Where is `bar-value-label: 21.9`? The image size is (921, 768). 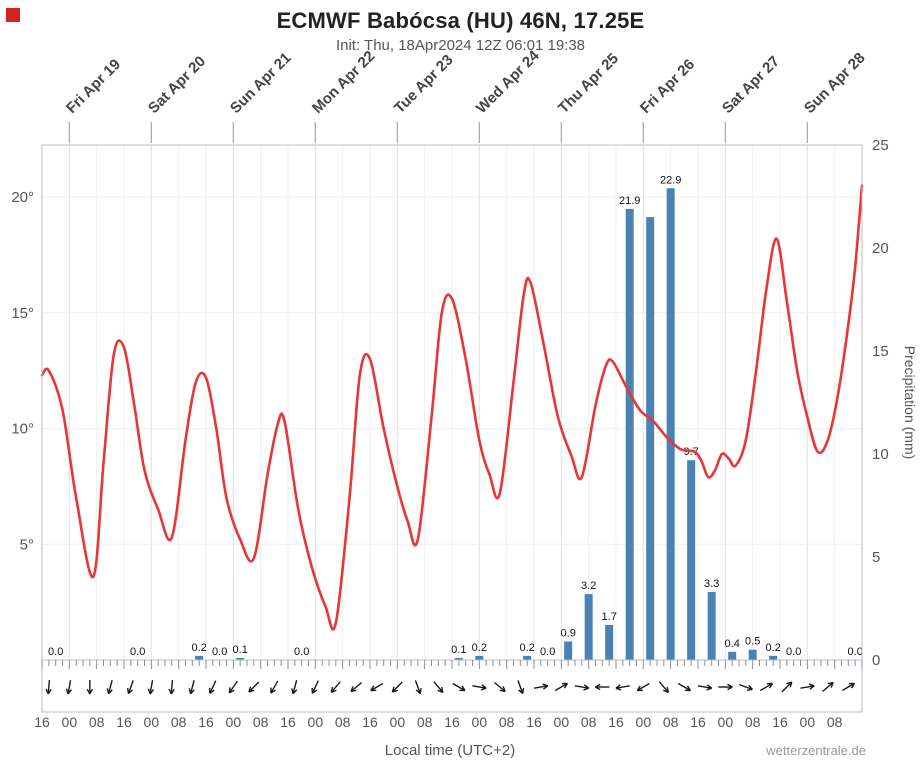 bar-value-label: 21.9 is located at coordinates (629, 201).